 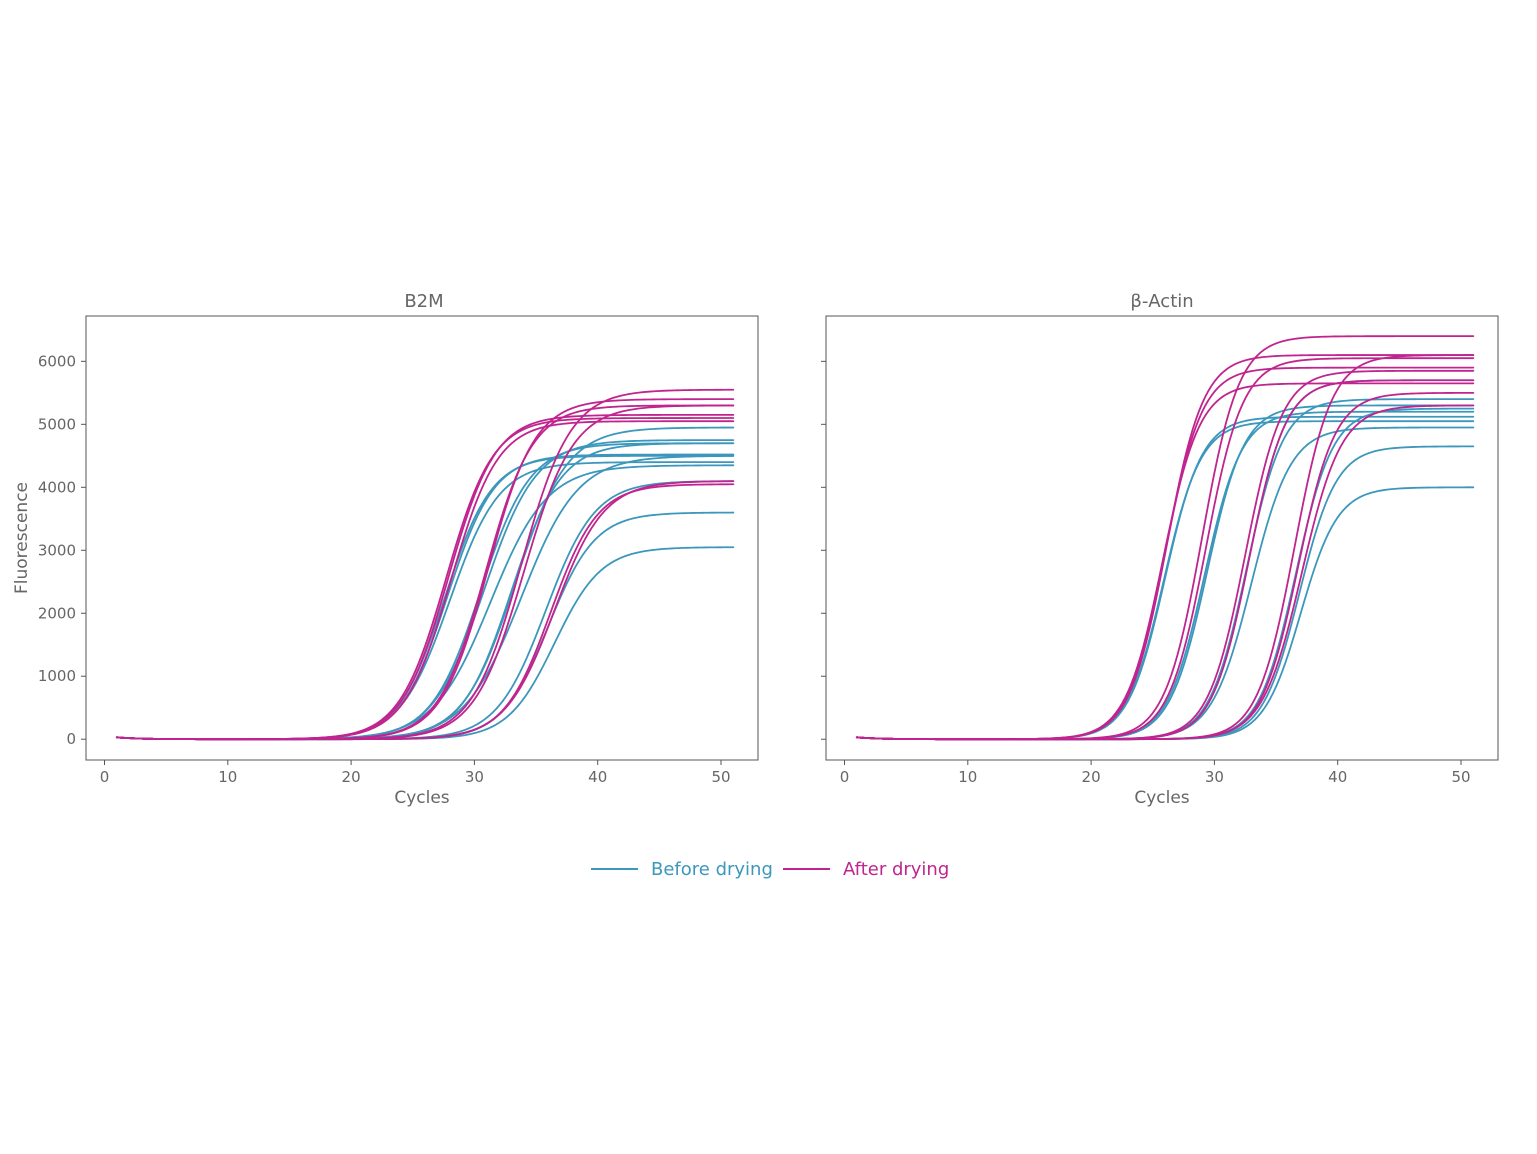 I want to click on y-tick-label: 2000, so click(x=57, y=613).